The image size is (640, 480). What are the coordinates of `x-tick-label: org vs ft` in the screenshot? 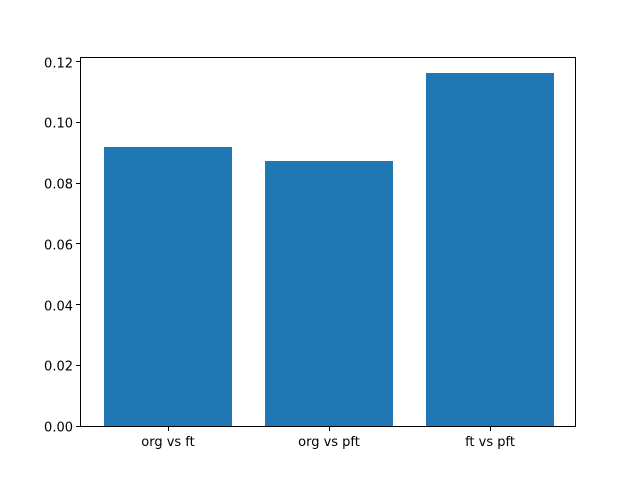 It's located at (168, 442).